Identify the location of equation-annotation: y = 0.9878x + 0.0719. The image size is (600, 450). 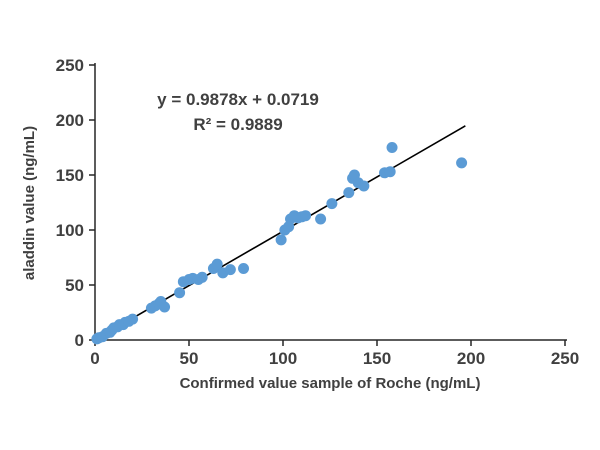
(238, 99).